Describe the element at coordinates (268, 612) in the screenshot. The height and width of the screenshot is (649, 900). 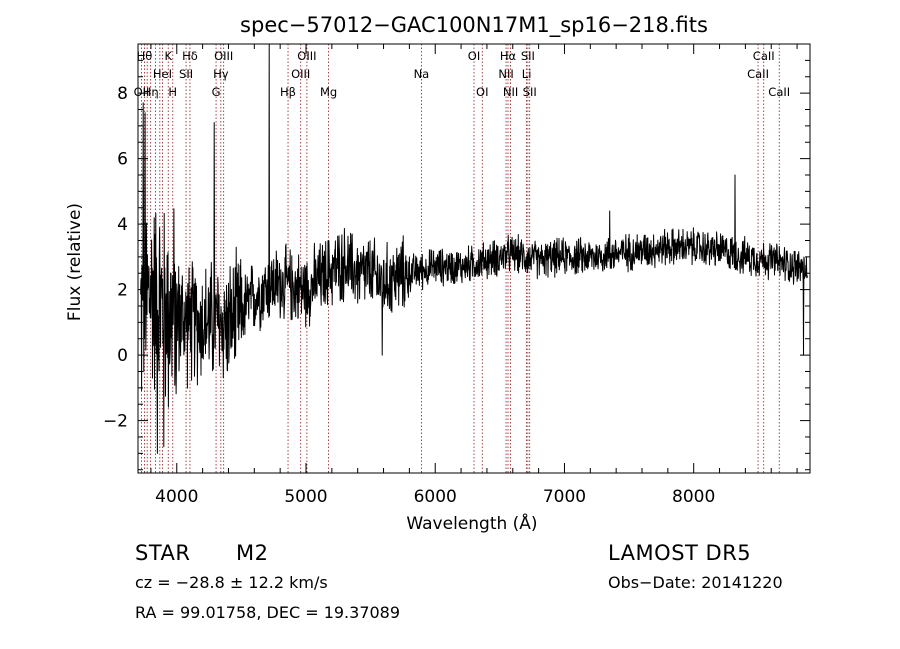
I see `coordinates-label: RA = 99.01758, DEC = 19.37089` at that location.